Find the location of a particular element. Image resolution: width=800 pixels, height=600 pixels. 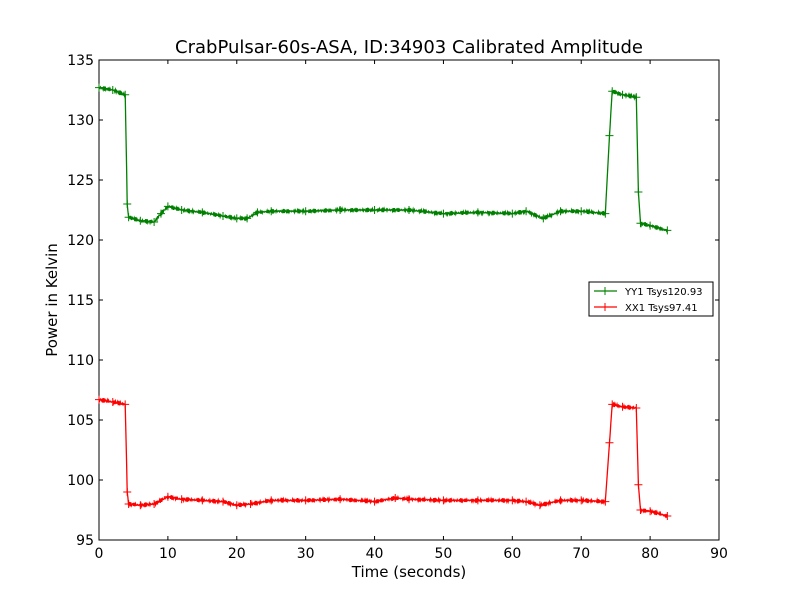

y-tick-label: 105 is located at coordinates (80, 421).